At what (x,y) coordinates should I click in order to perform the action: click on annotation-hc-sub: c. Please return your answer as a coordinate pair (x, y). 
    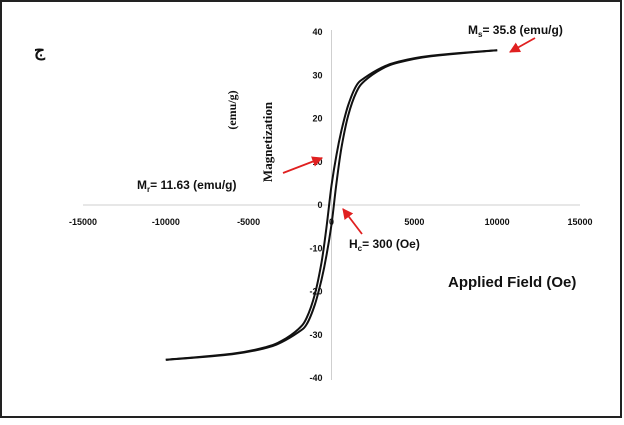
    Looking at the image, I should click on (360, 248).